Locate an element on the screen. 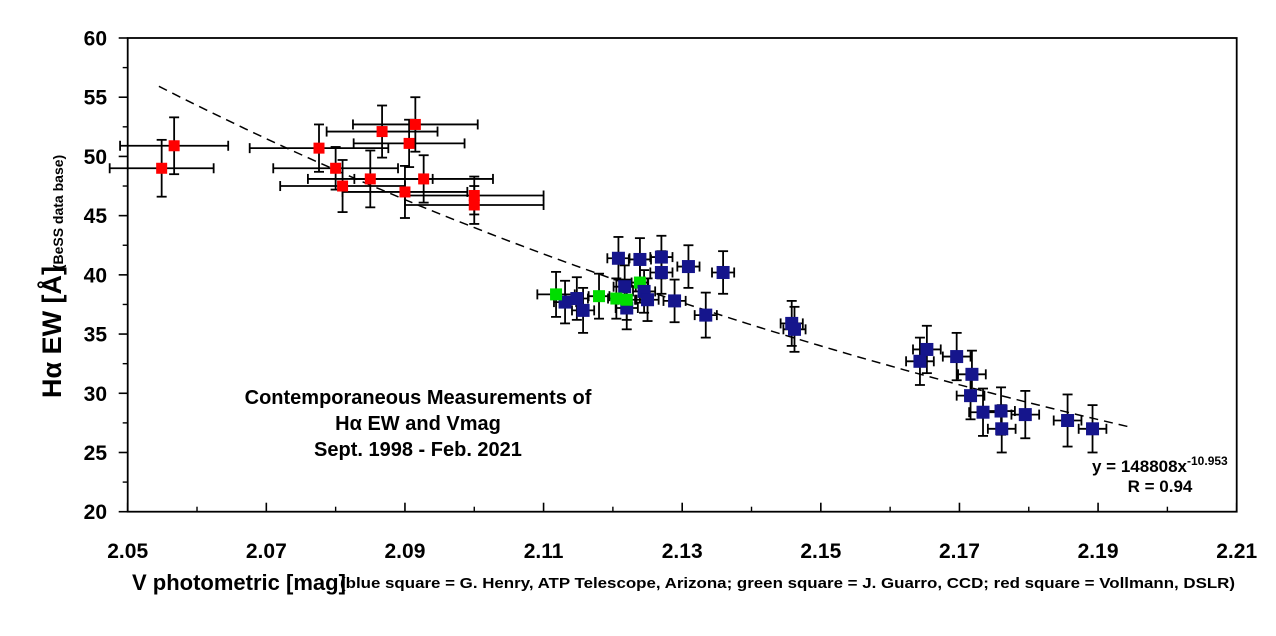 This screenshot has height=636, width=1276. annotation-line: Hα EW and Vmag is located at coordinates (418, 424).